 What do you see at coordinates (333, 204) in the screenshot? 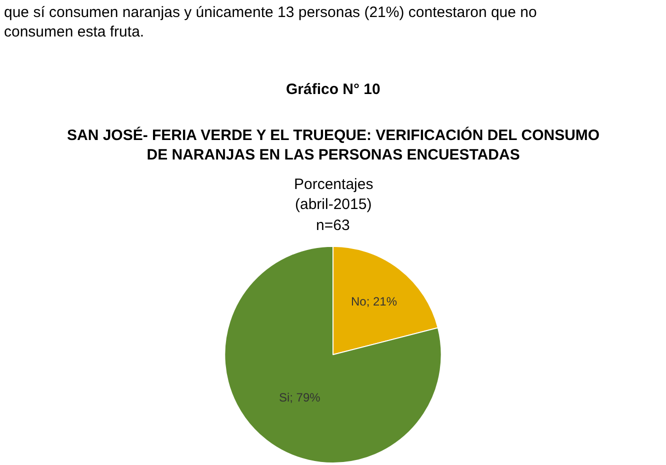
I see `text: (abril-2015)` at bounding box center [333, 204].